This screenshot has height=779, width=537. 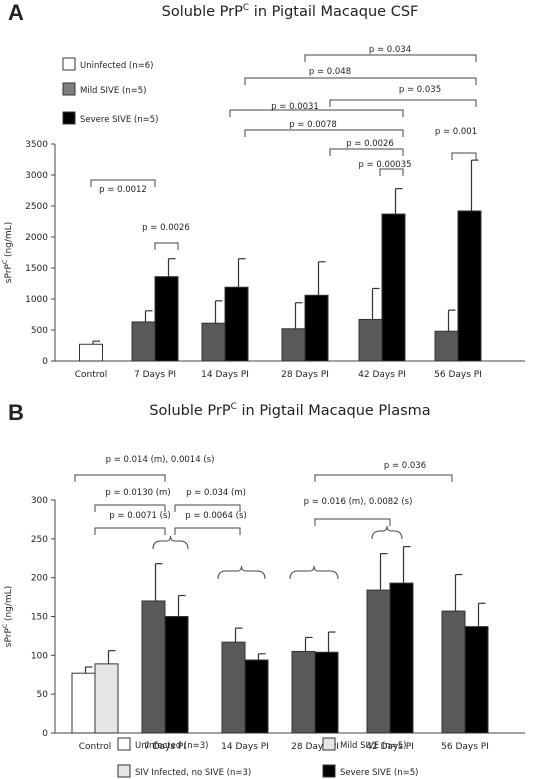 What do you see at coordinates (8, 616) in the screenshot?
I see `panel-b-y-axis-label: sPrPC (ng/mL)` at bounding box center [8, 616].